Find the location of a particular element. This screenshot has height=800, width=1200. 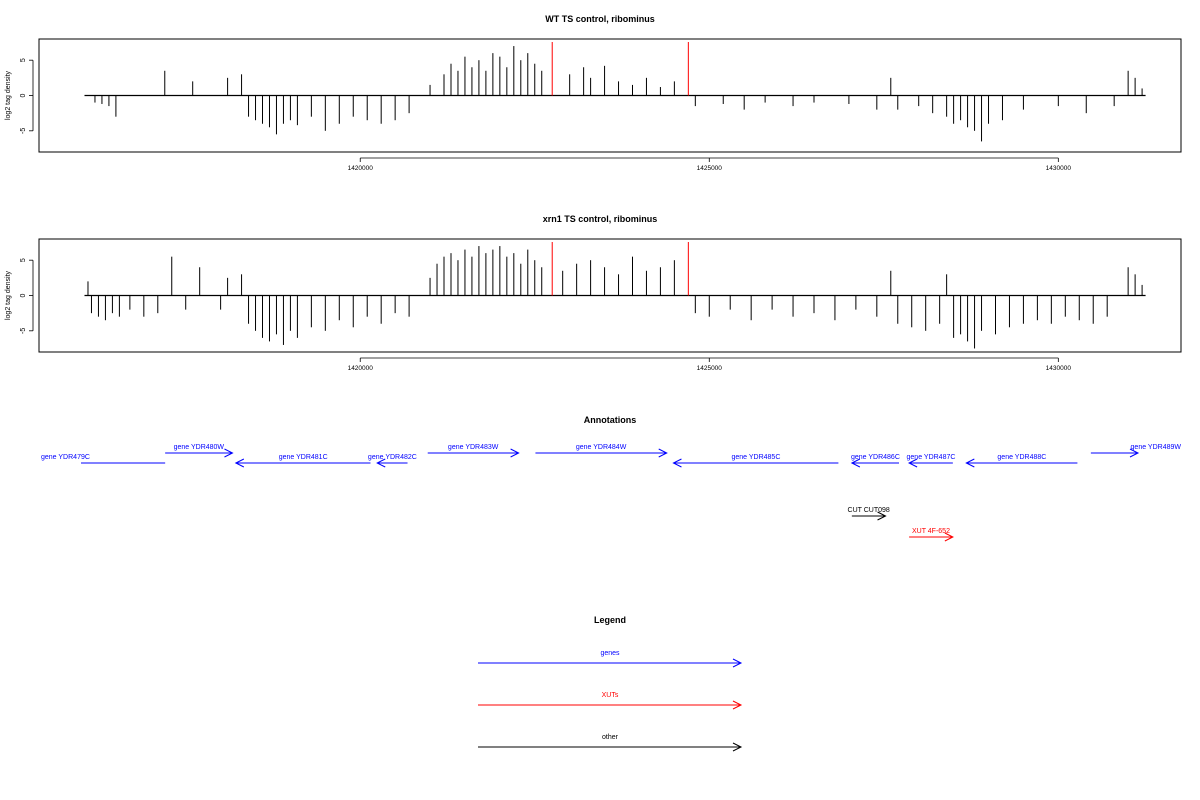

annotation-label: CUT CUT098 is located at coordinates (869, 510).